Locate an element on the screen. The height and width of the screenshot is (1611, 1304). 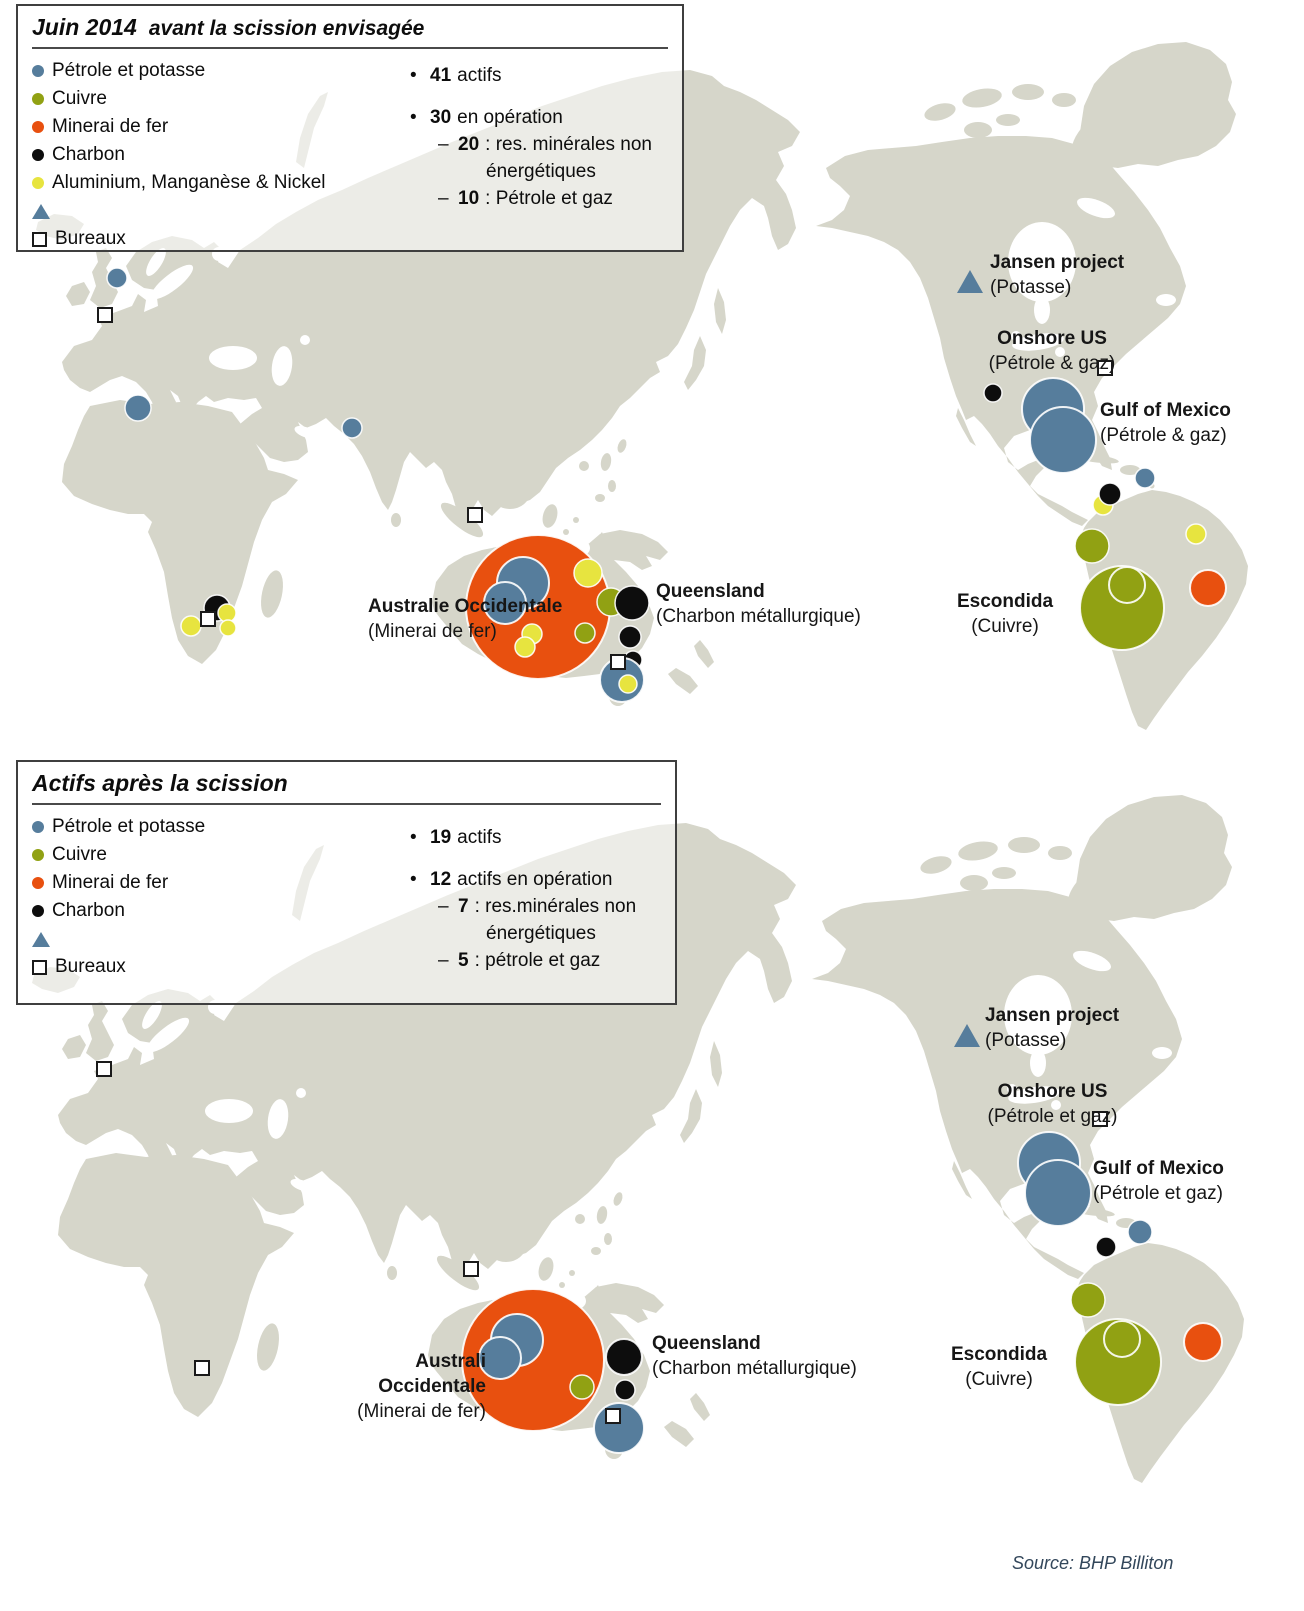
label-escondida-after: Escondida (Cuivre) is located at coordinates (999, 1367).